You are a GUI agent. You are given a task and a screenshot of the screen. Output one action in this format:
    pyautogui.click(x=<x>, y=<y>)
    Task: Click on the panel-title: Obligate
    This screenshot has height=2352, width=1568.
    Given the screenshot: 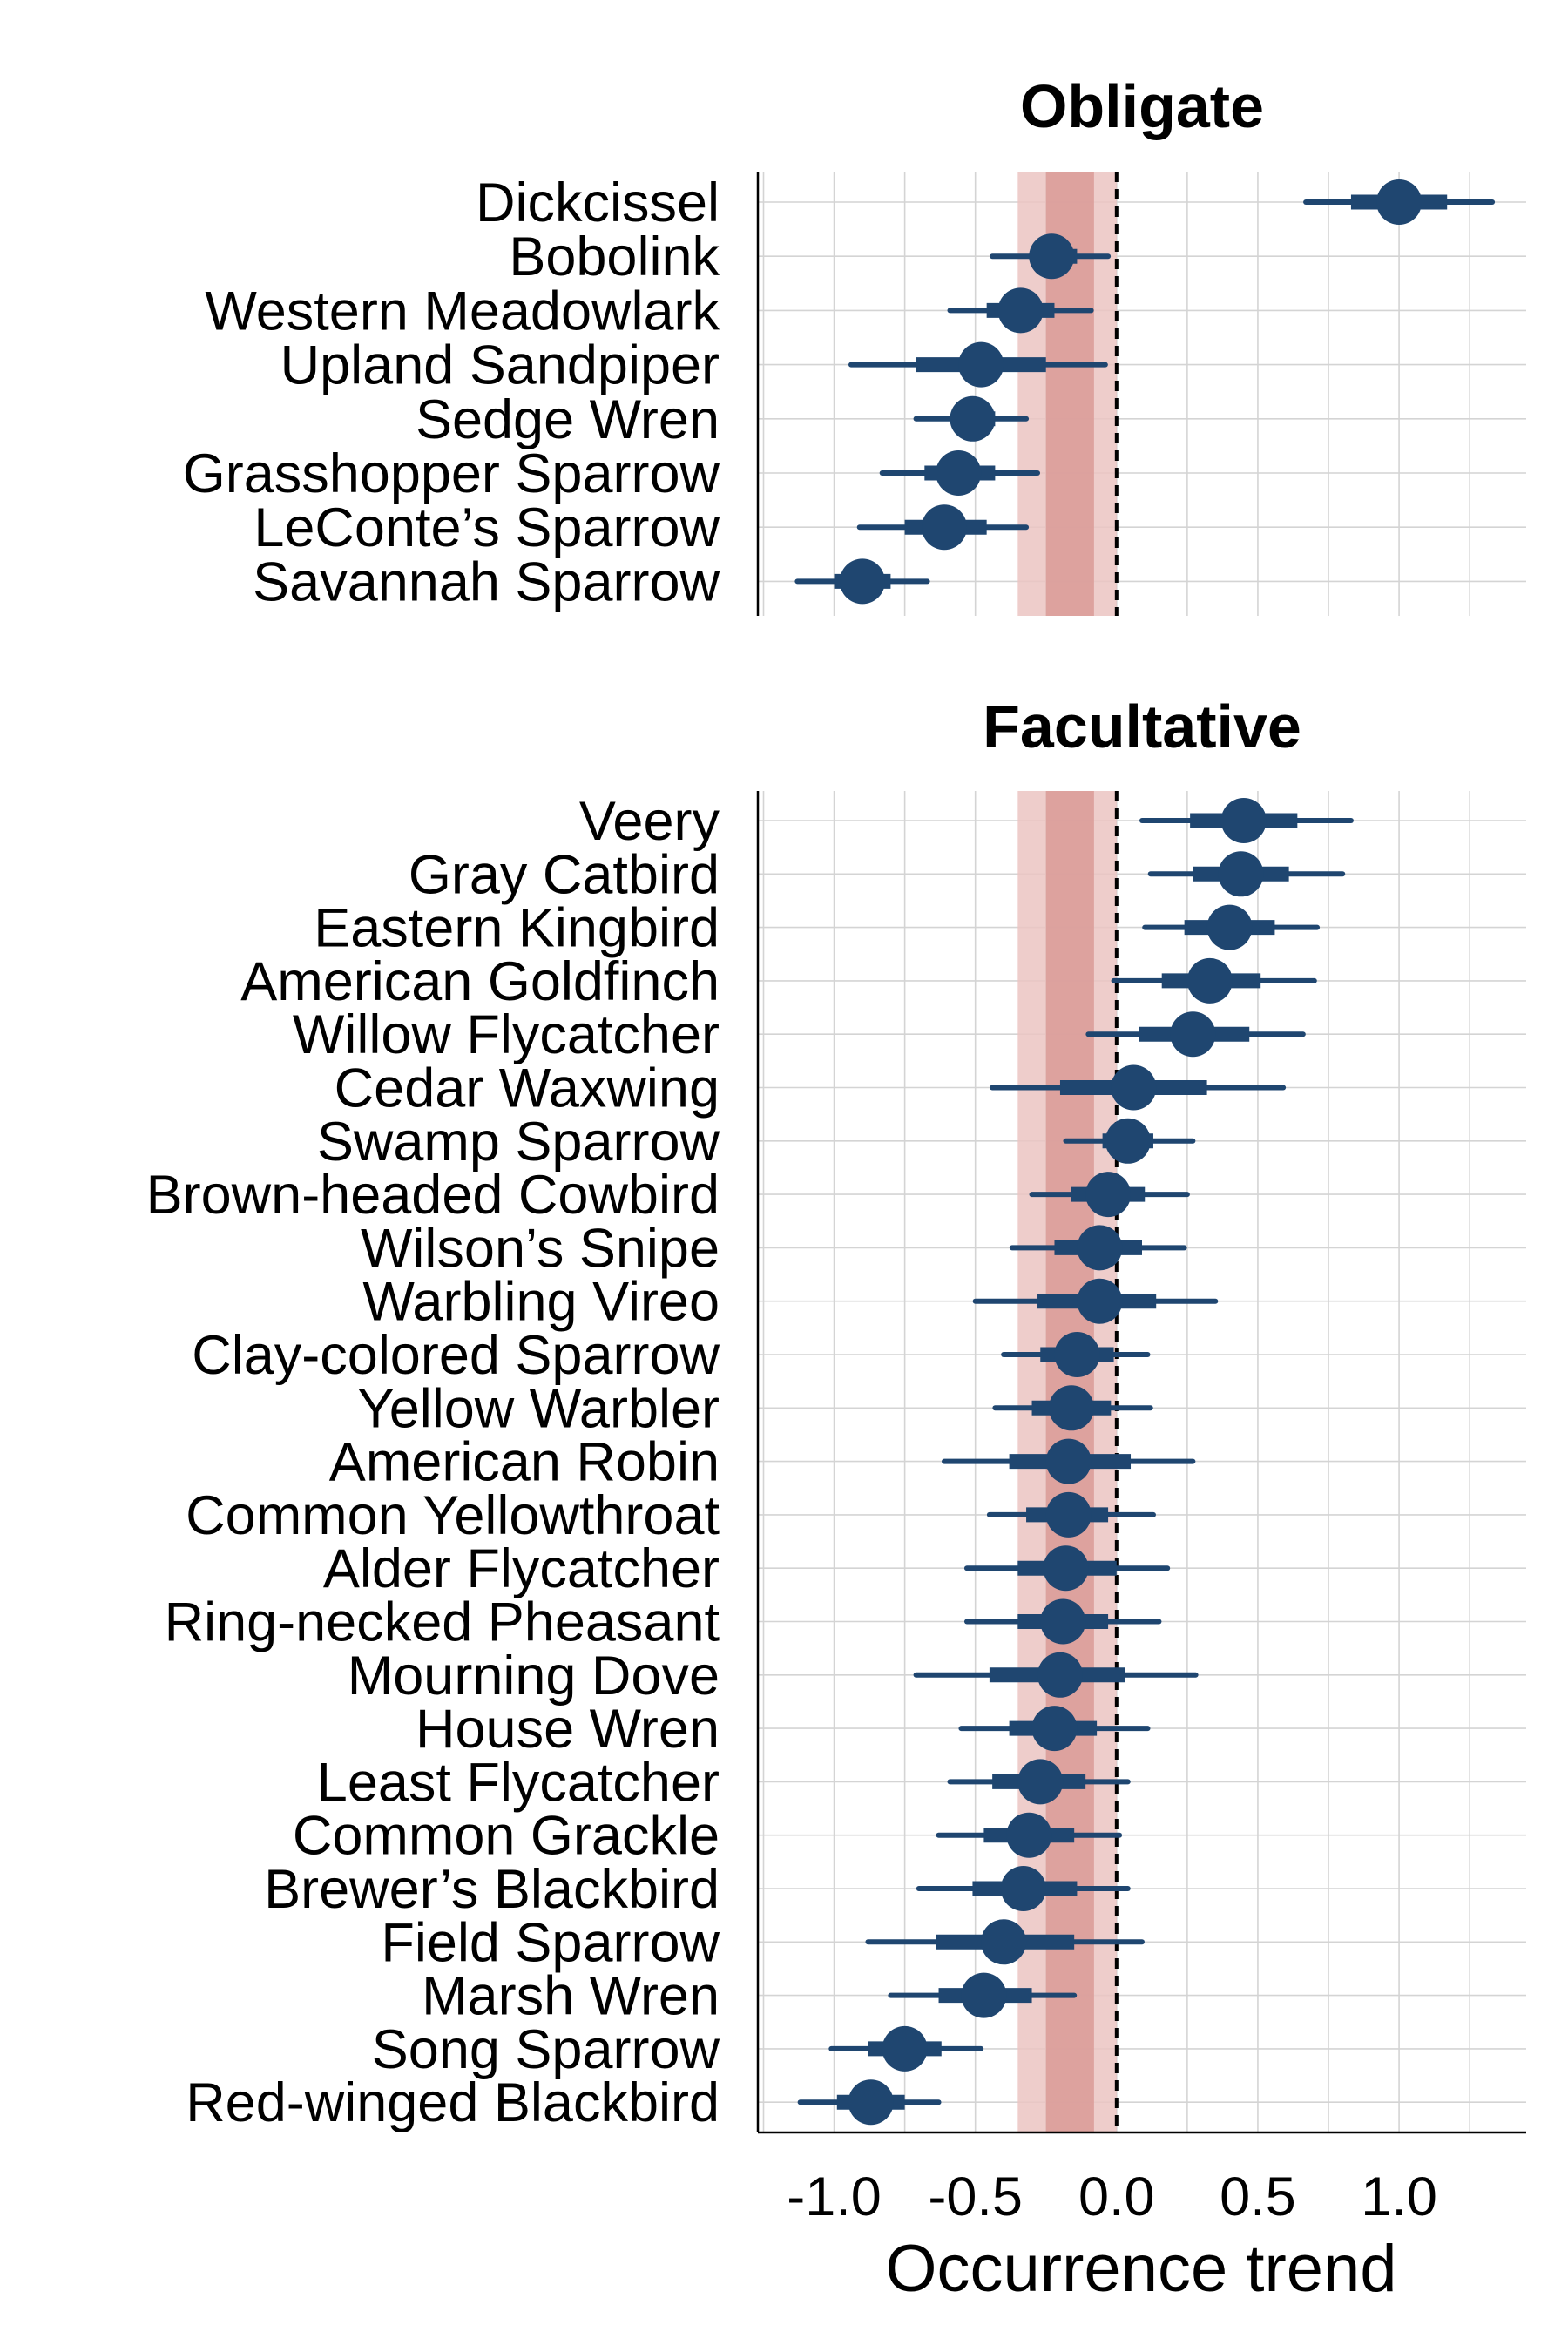 What is the action you would take?
    pyautogui.click(x=1142, y=106)
    